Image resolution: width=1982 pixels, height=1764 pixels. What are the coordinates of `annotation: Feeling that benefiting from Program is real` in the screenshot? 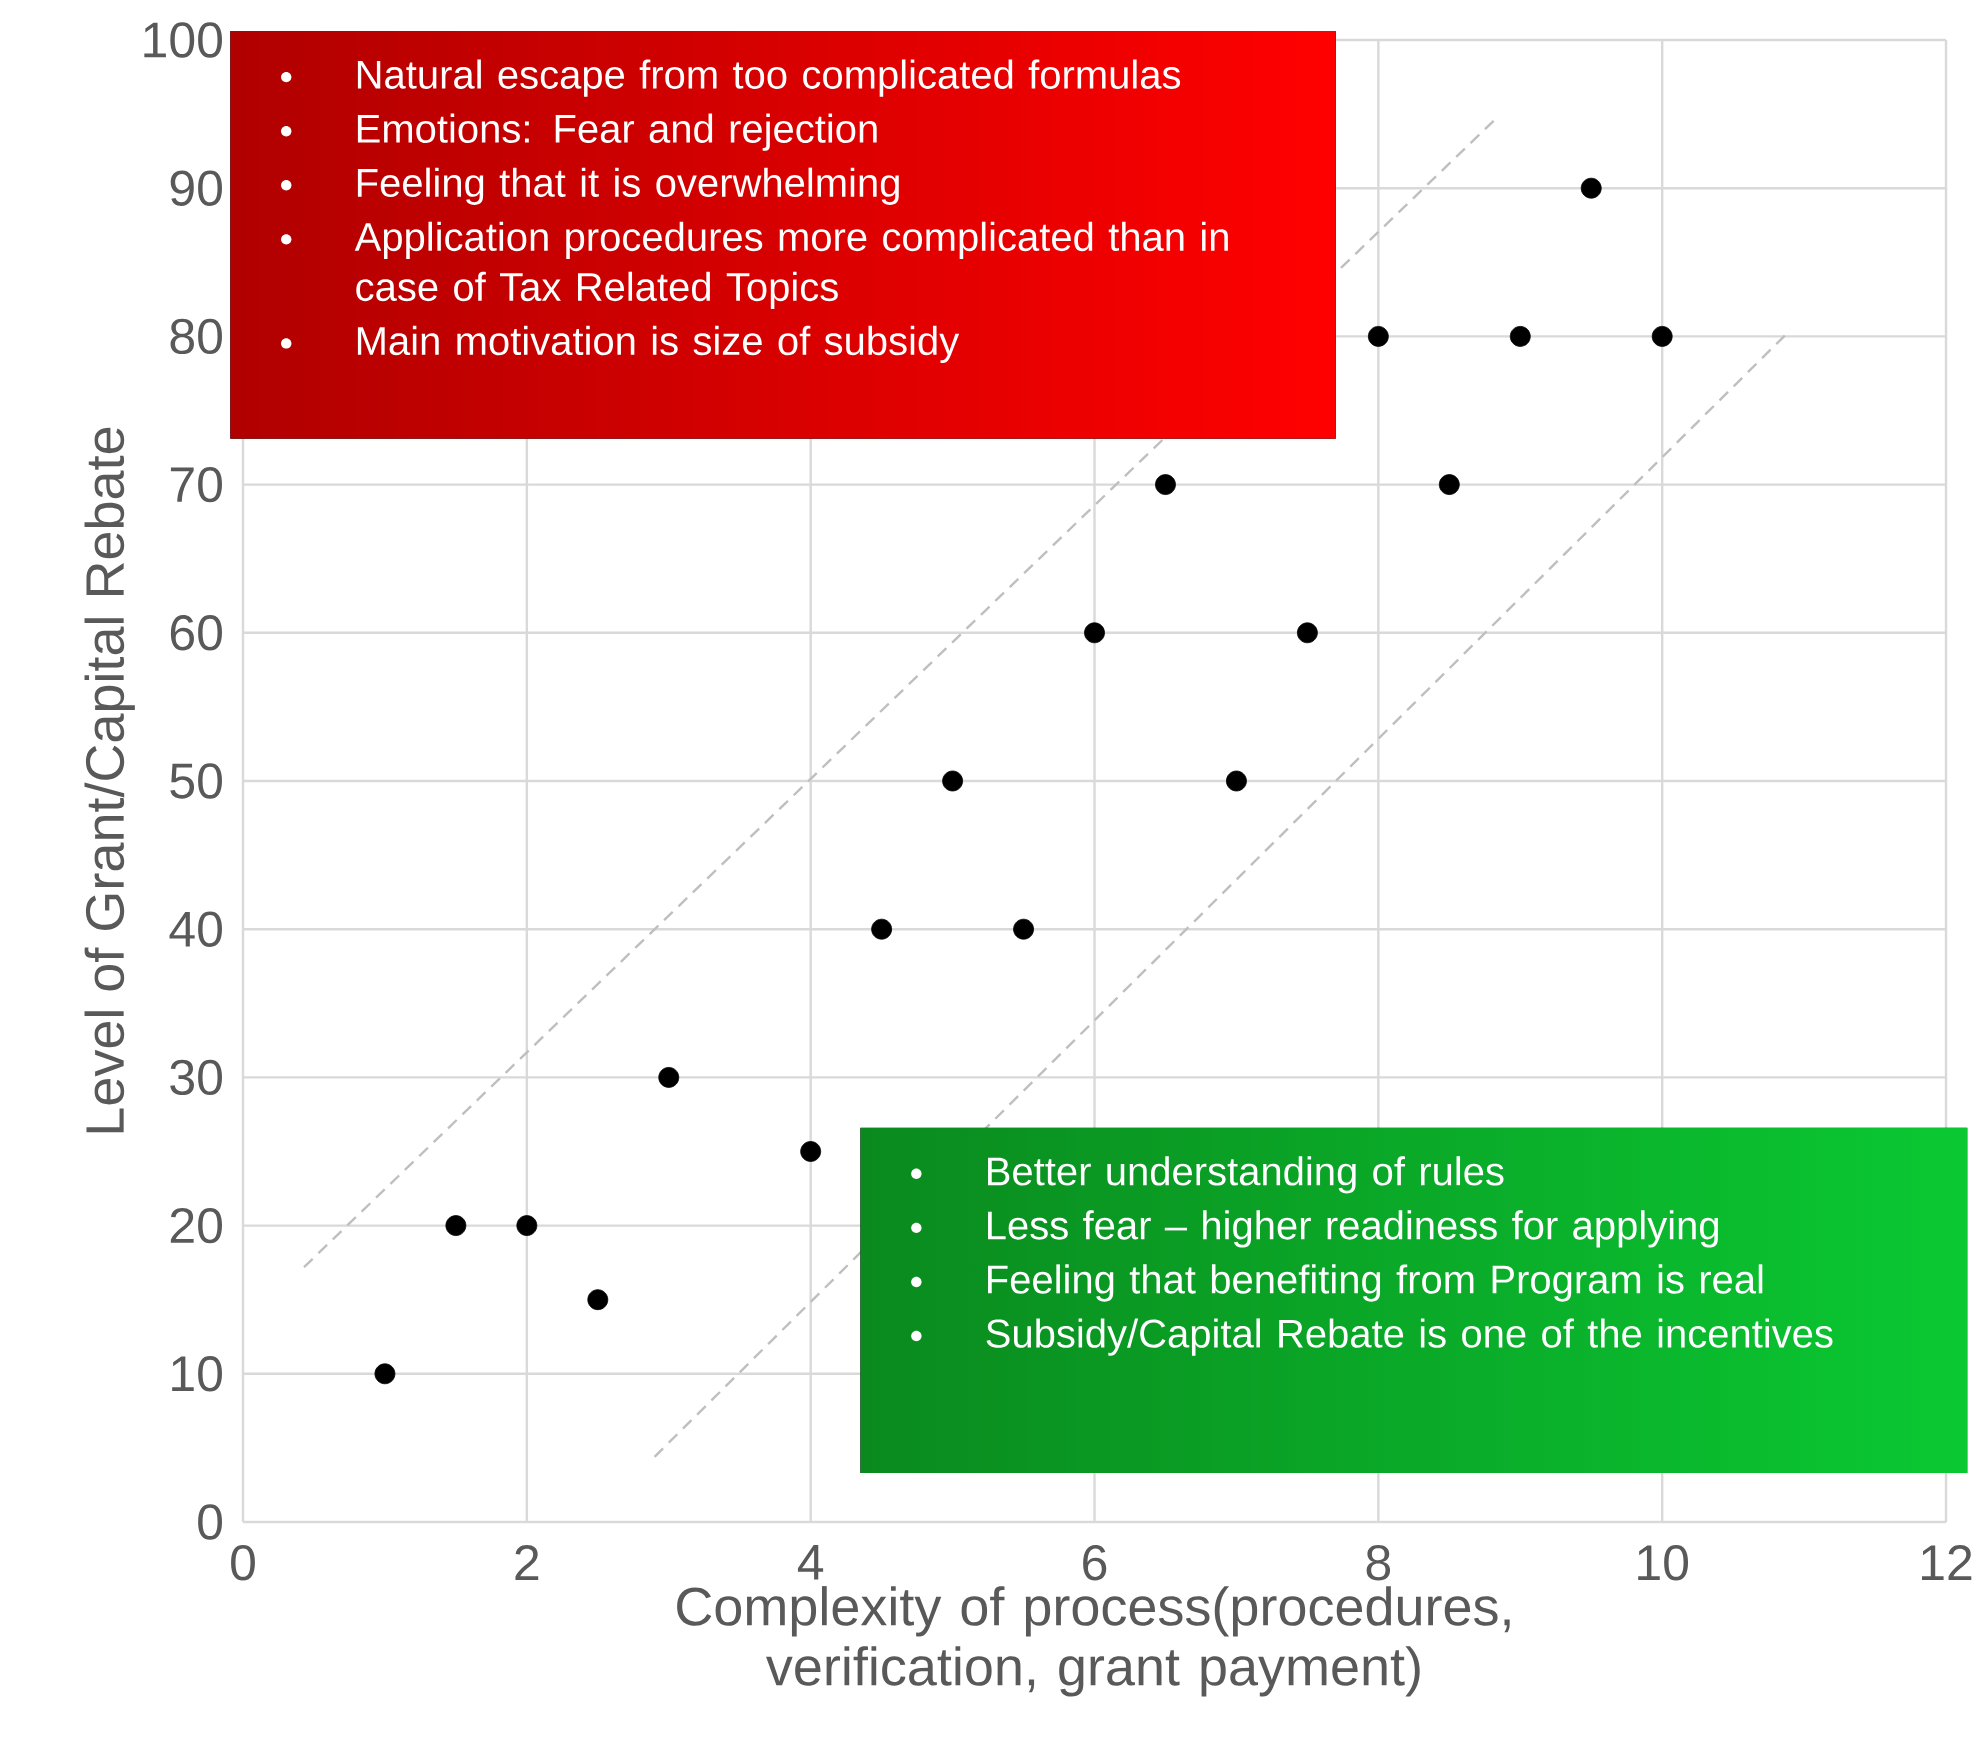 It's located at (1375, 1283).